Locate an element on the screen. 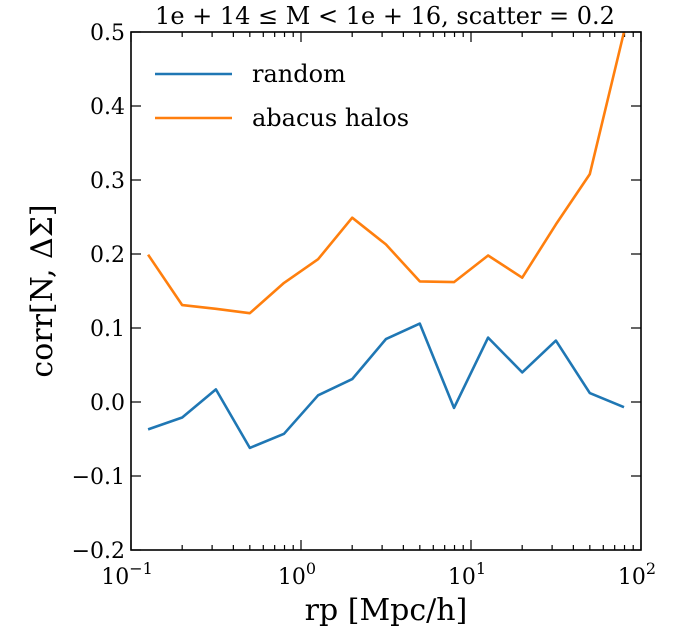 This screenshot has height=643, width=686. y-tick-label: −0.1 is located at coordinates (98, 477).